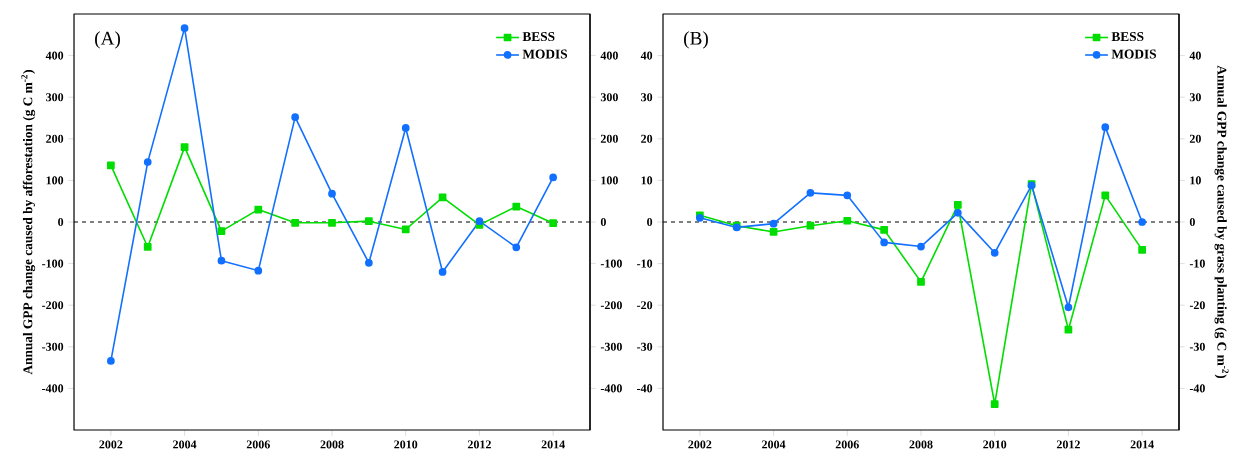 Image resolution: width=1240 pixels, height=450 pixels. What do you see at coordinates (645, 388) in the screenshot?
I see `y-tick-label: -40` at bounding box center [645, 388].